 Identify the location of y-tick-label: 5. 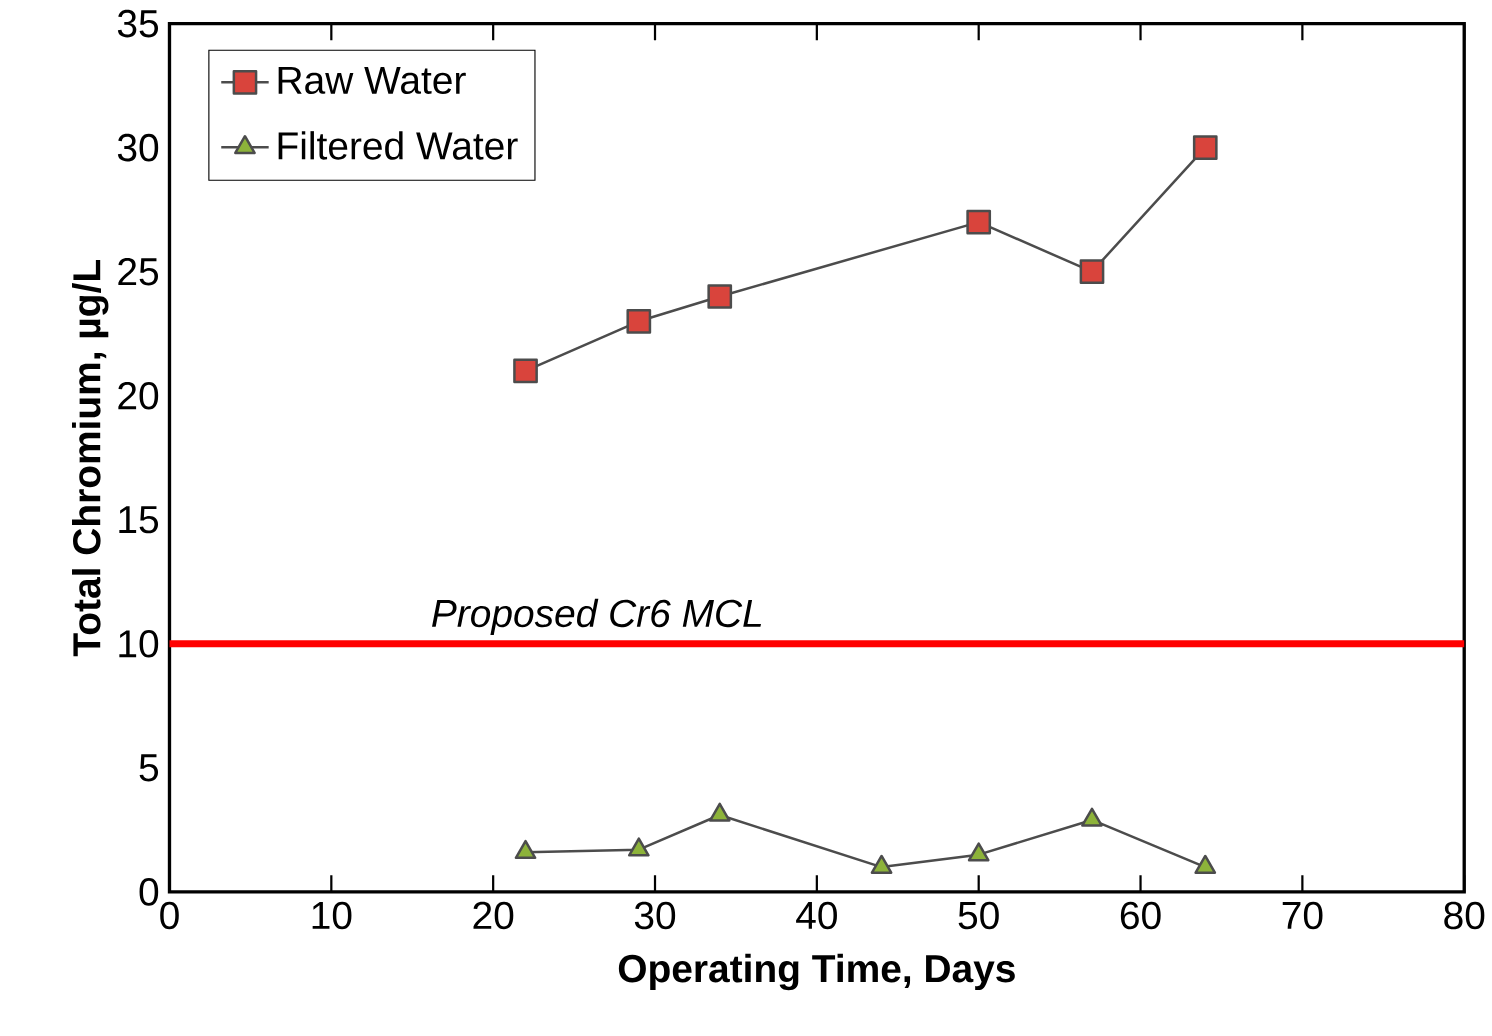
(149, 768).